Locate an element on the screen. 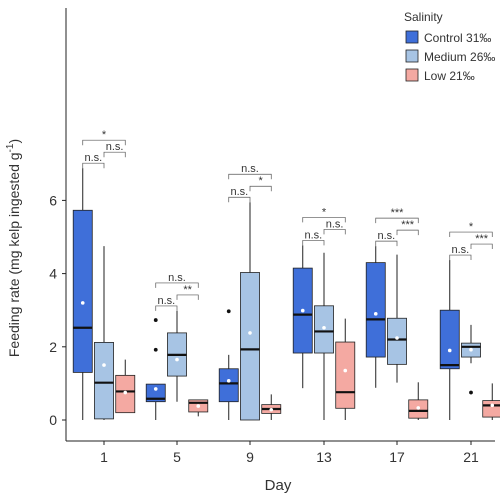 The width and height of the screenshot is (500, 503). significance-day-21: n.s. **** is located at coordinates (471, 241).